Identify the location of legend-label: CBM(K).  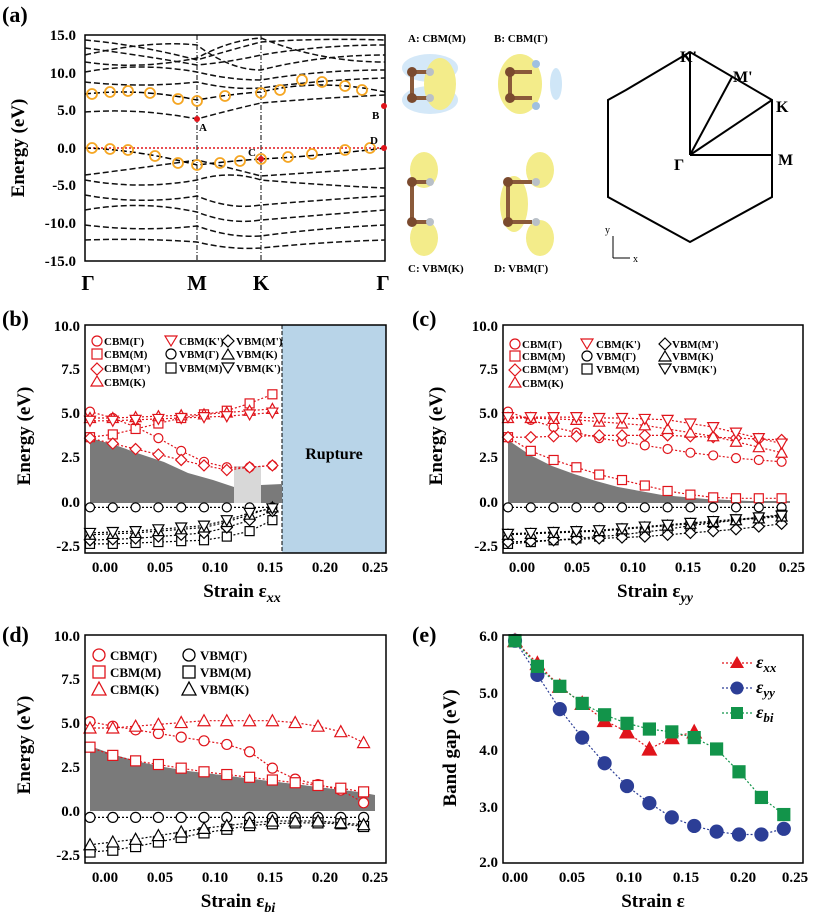
(134, 689).